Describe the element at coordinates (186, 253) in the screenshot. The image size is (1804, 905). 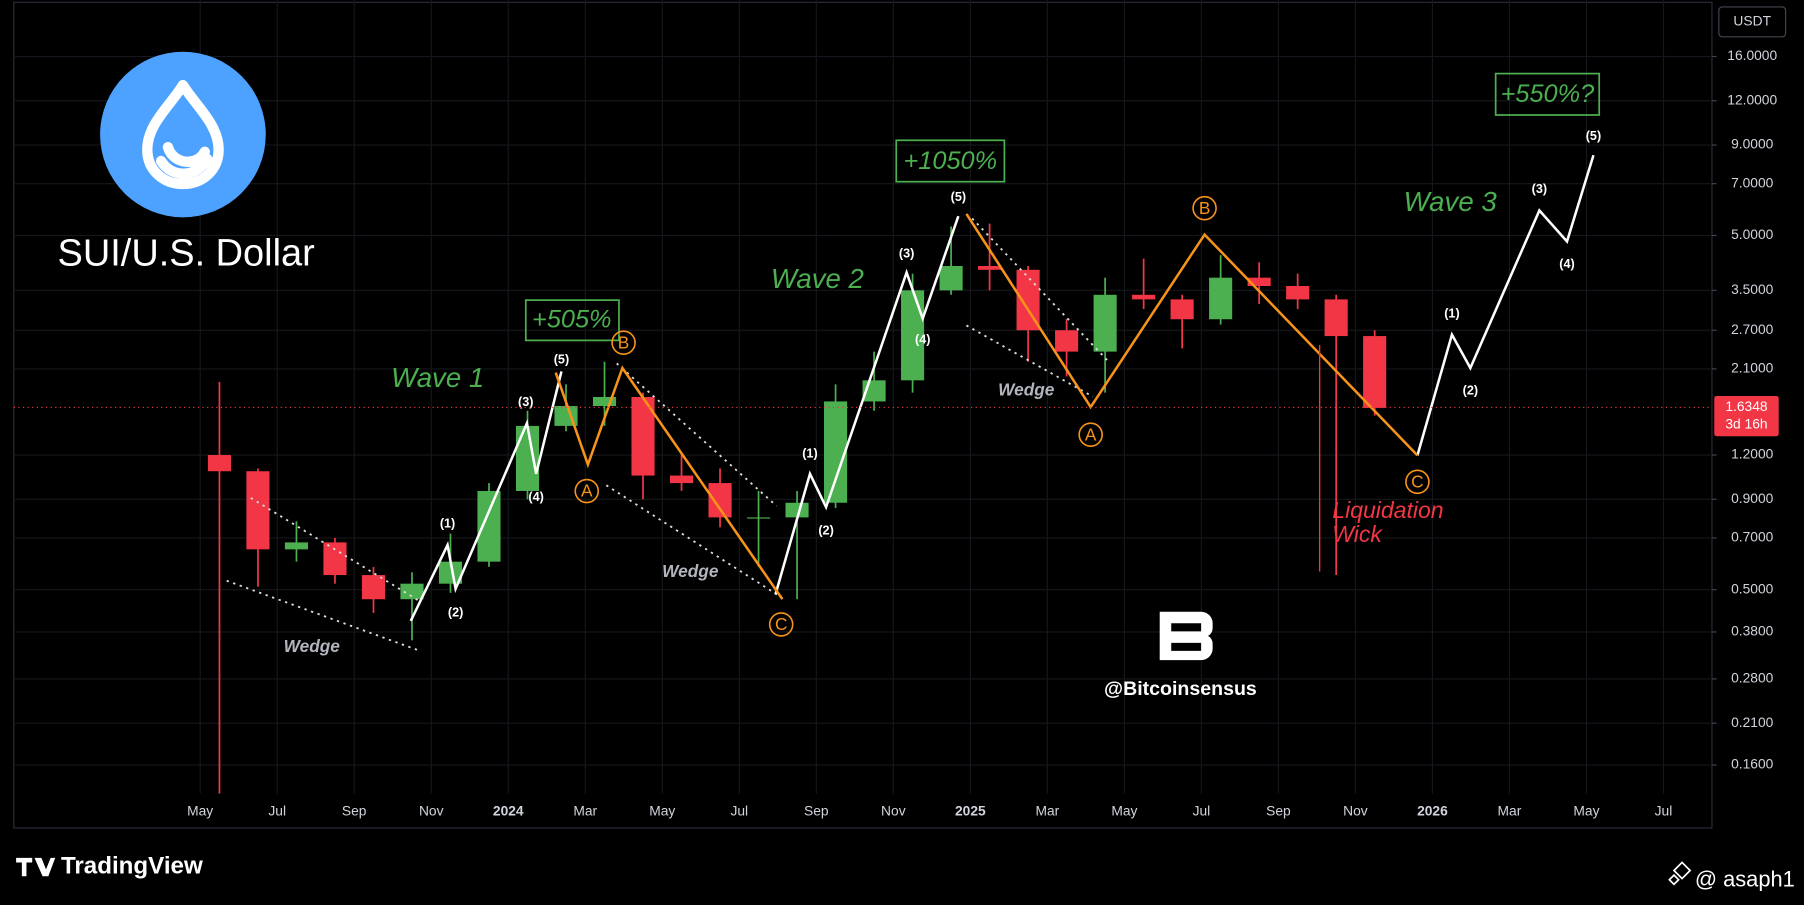
I see `chart-title: SUI/U.S. Dollar` at that location.